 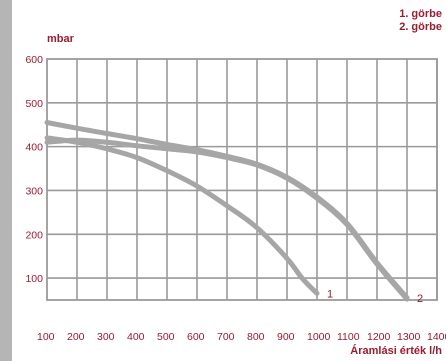 I want to click on curve-label-2: 2, so click(x=420, y=299).